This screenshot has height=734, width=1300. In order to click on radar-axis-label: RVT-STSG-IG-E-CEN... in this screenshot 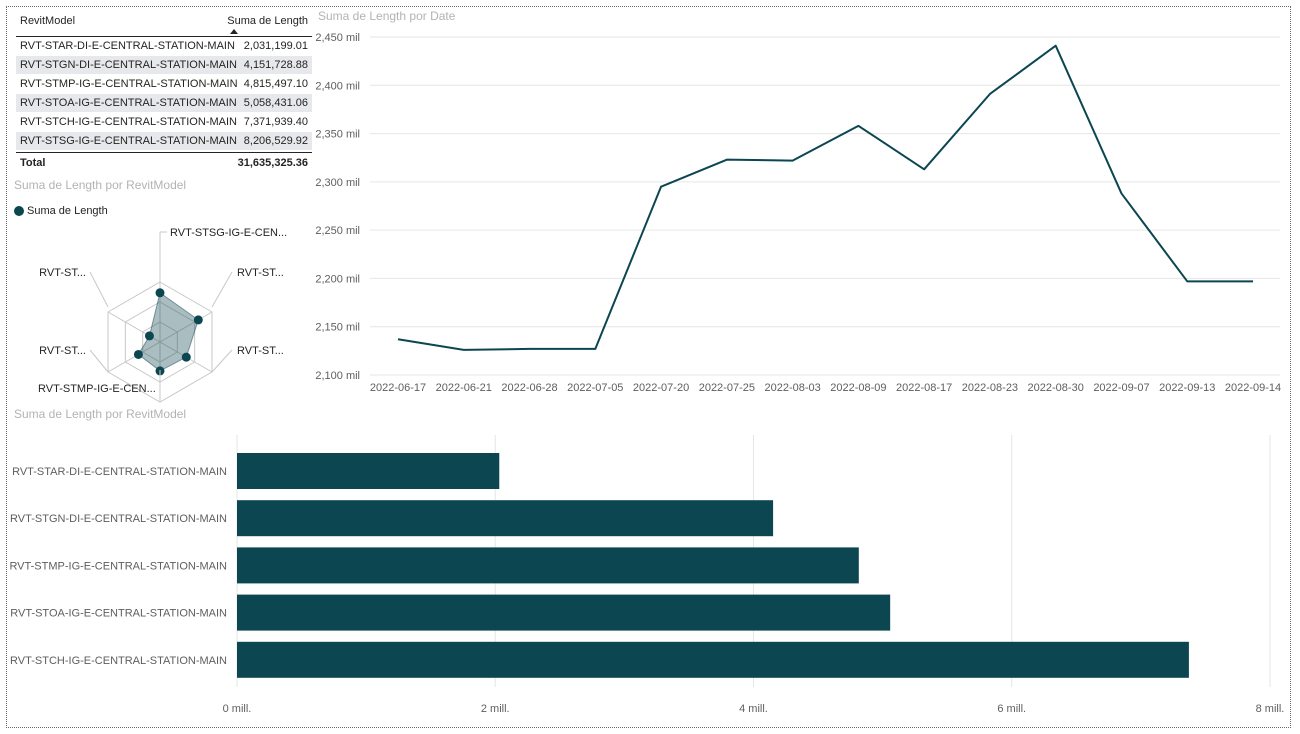, I will do `click(228, 233)`.